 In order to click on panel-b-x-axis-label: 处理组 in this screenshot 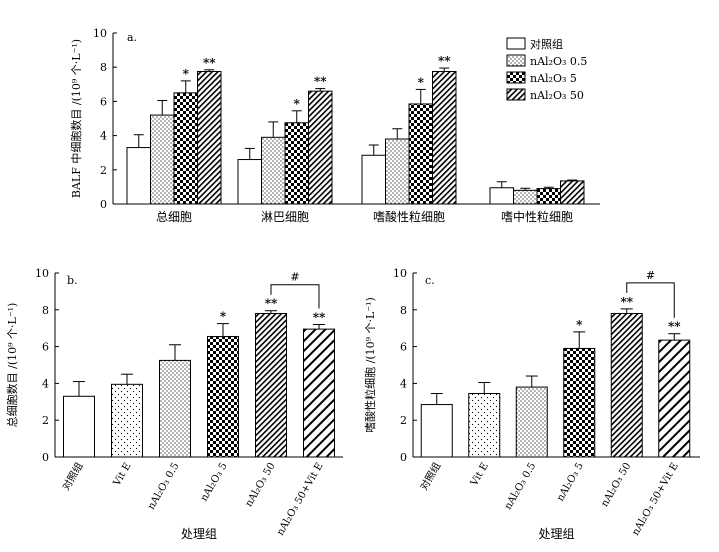, I will do `click(199, 534)`.